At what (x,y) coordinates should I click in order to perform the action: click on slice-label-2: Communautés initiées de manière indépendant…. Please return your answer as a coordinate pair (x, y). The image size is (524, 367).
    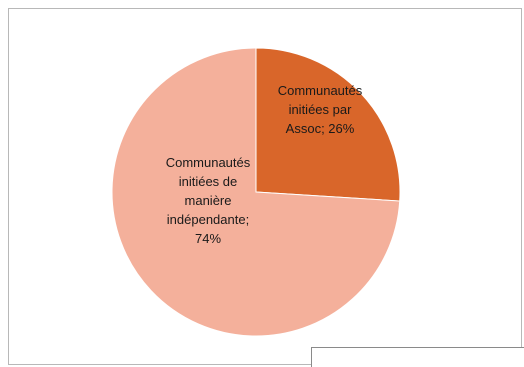
    Looking at the image, I should click on (208, 200).